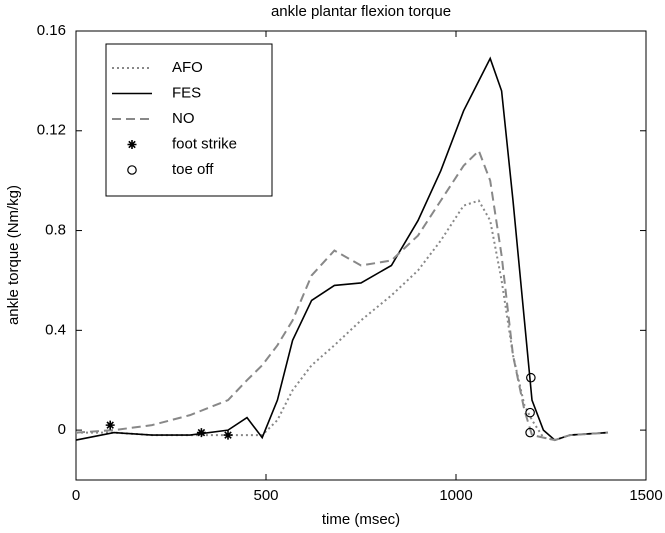 This screenshot has width=665, height=533. I want to click on legend-label: NO, so click(183, 118).